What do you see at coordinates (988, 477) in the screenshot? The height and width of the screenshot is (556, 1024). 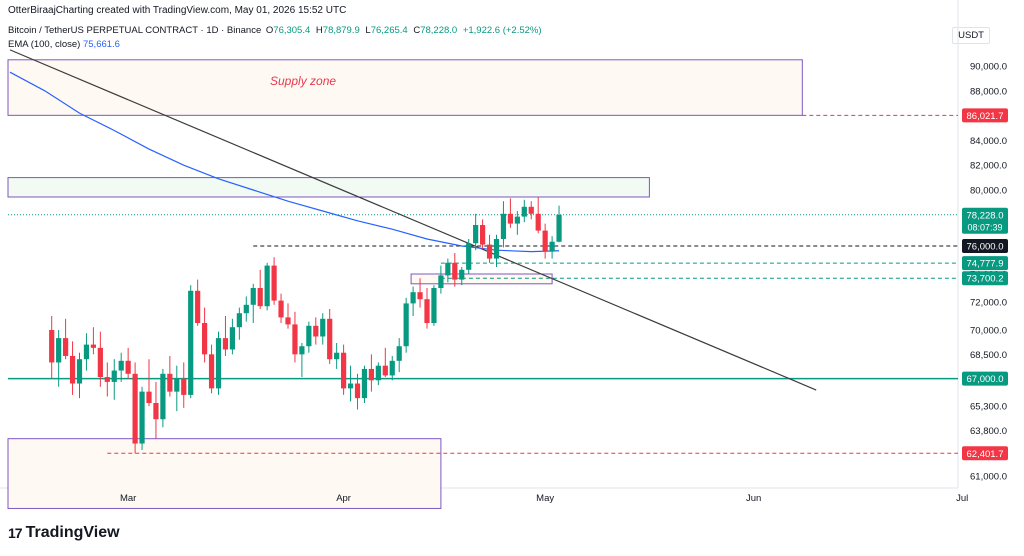 I see `y-tick-label-16: 61,000.0` at bounding box center [988, 477].